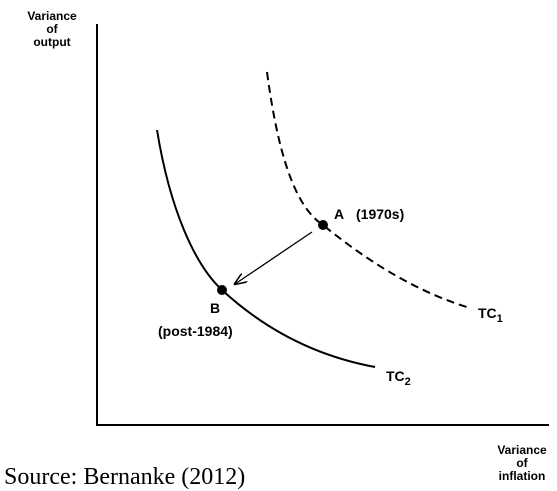 The image size is (557, 491). Describe the element at coordinates (323, 225) in the screenshot. I see `point-a` at that location.